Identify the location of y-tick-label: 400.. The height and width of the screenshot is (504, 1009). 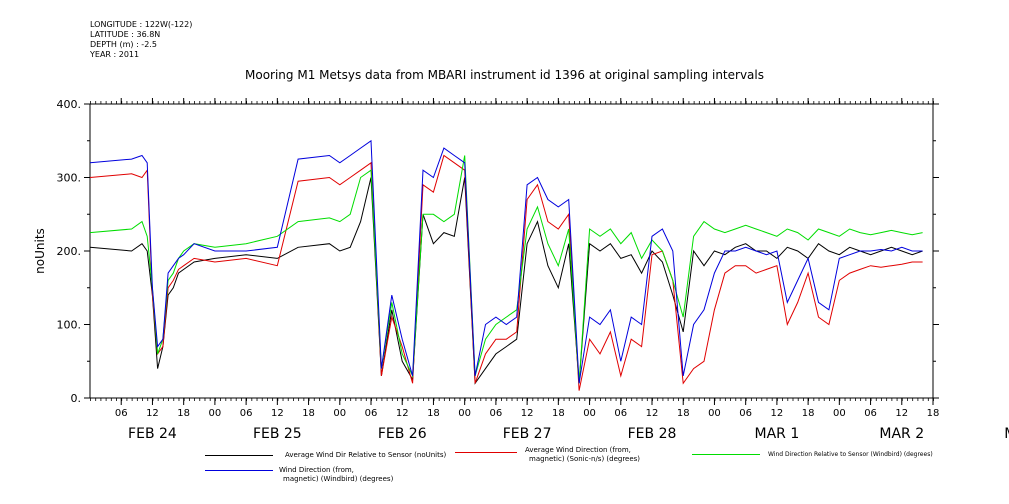
(69, 104).